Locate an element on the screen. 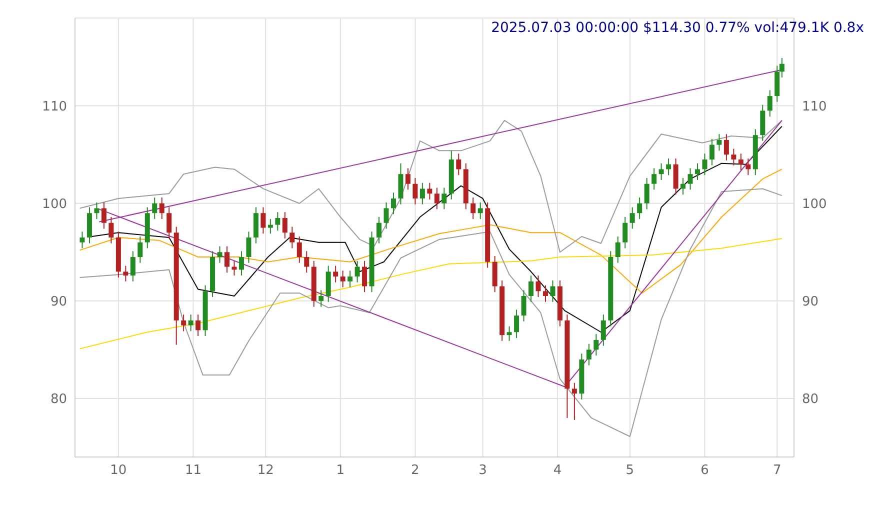 The height and width of the screenshot is (505, 882). y-tick-label: 110 is located at coordinates (54, 106).